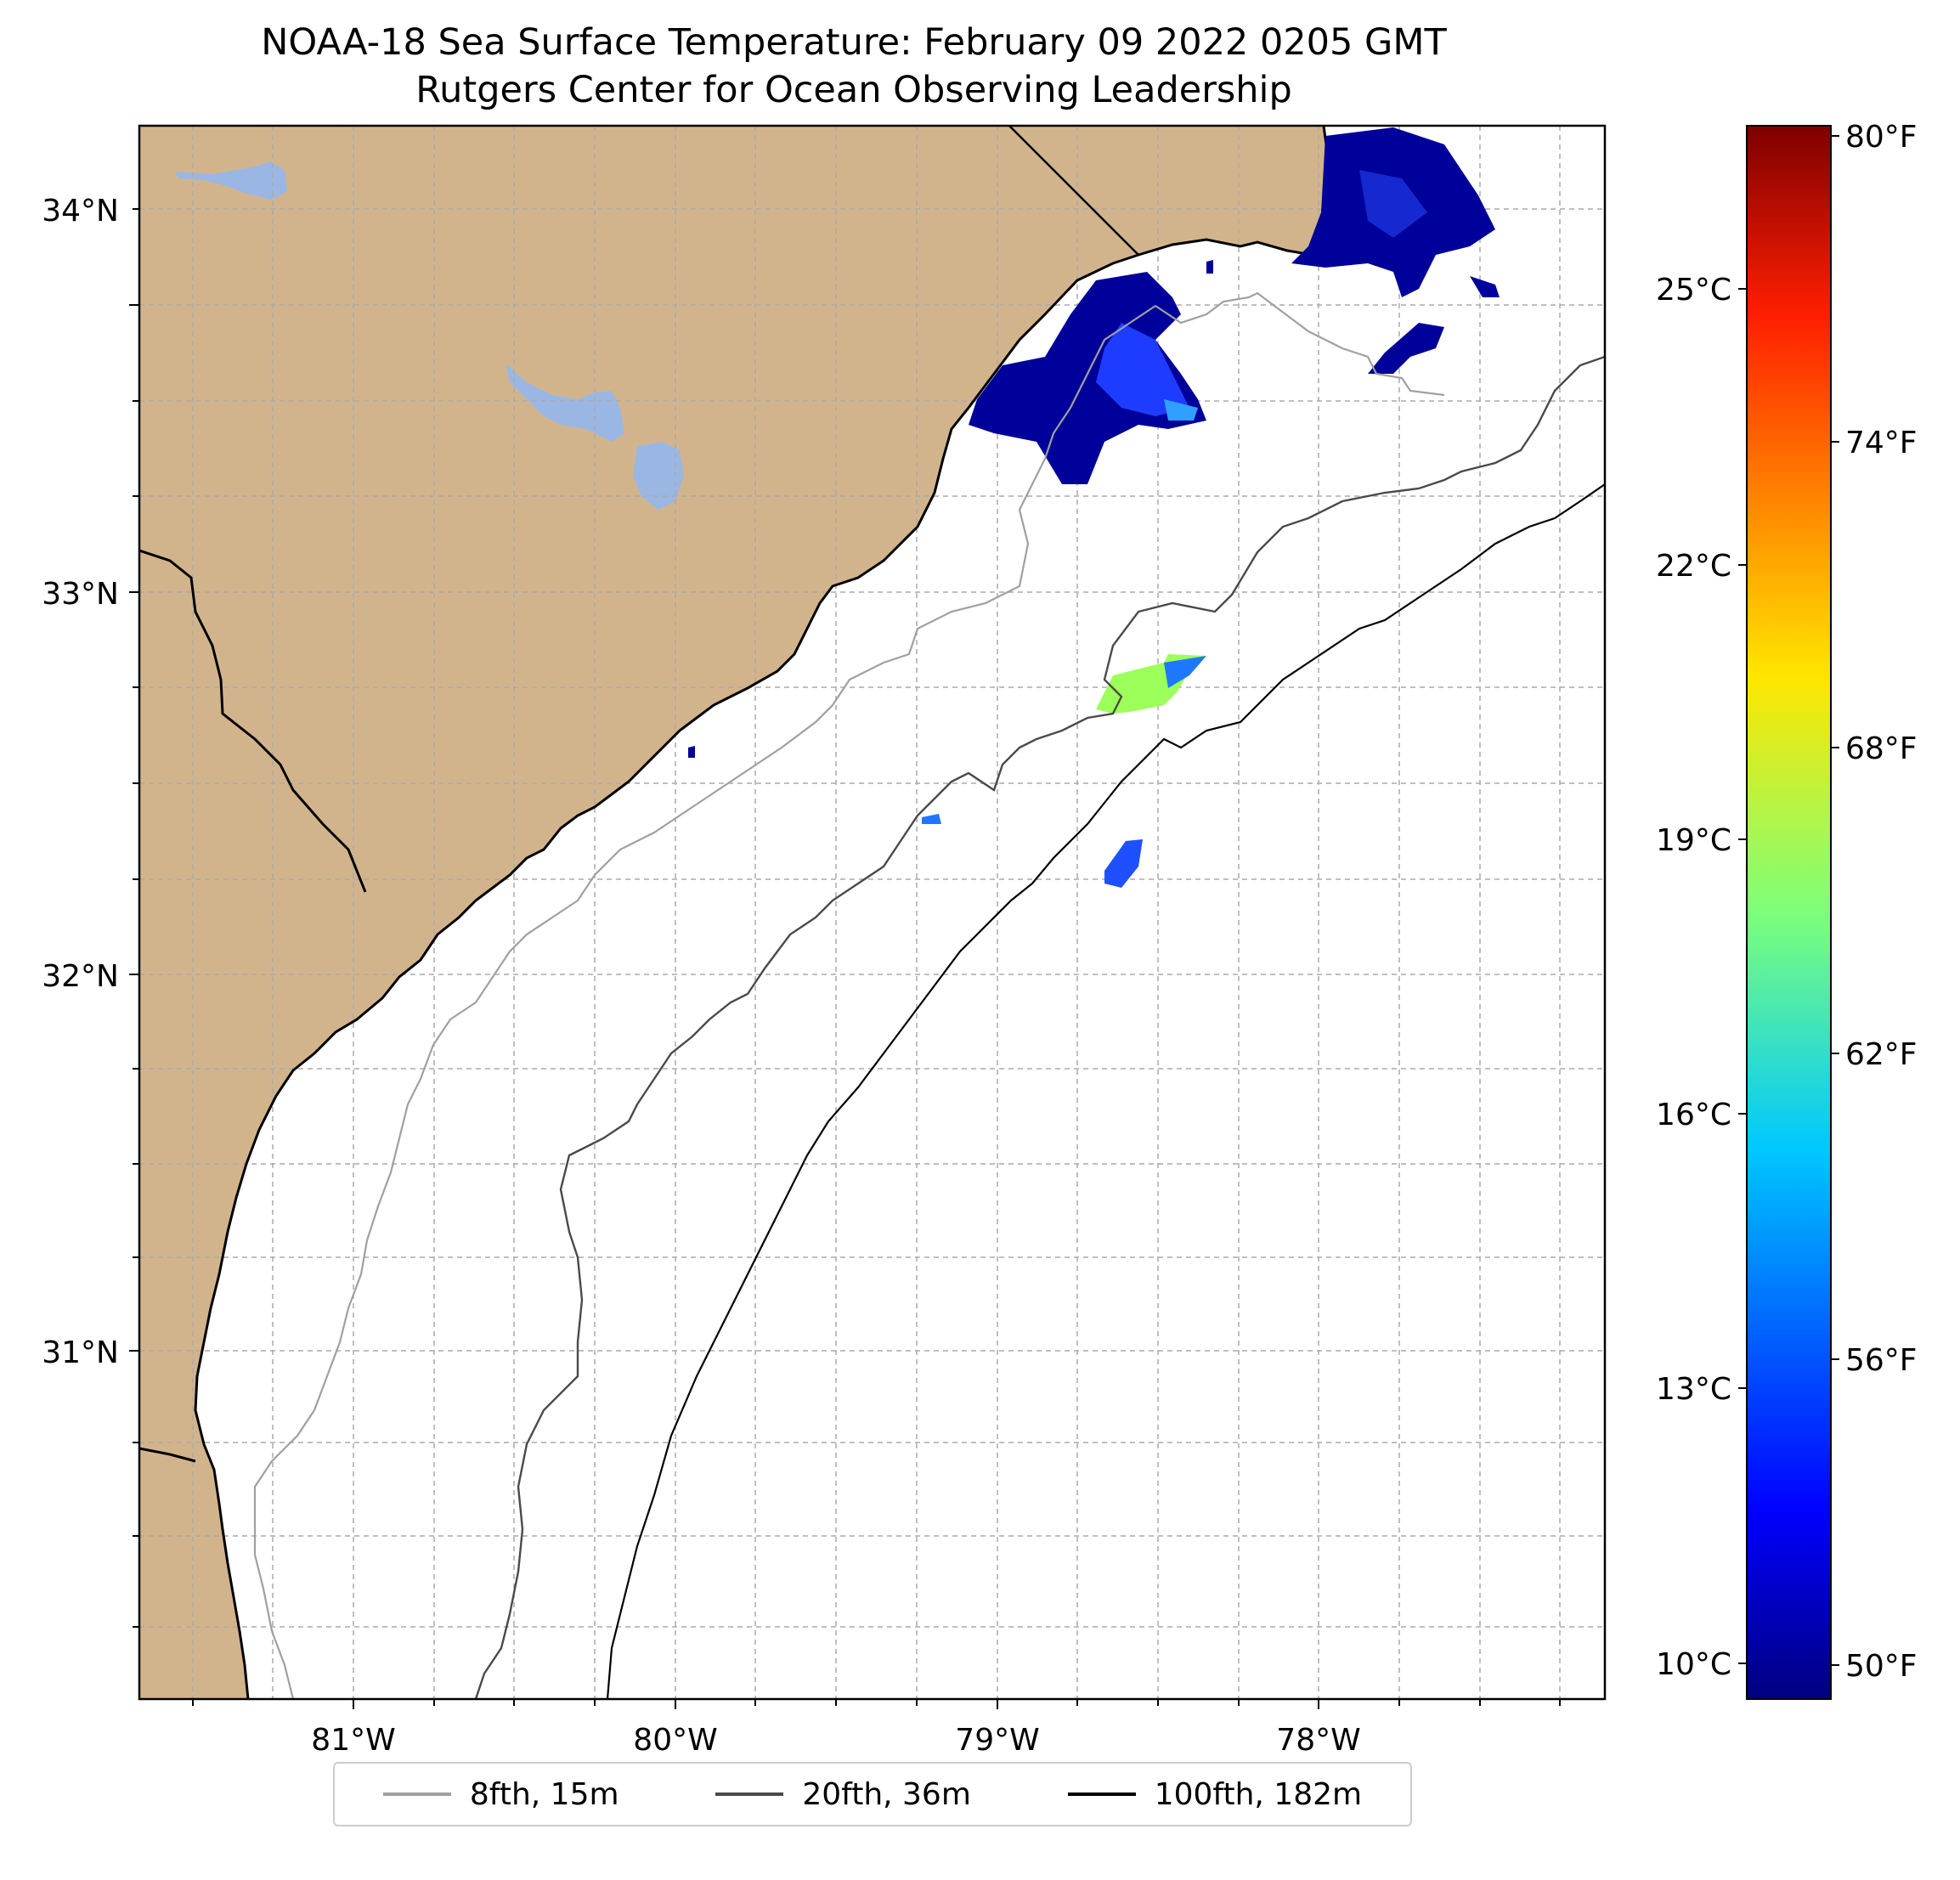 The height and width of the screenshot is (1880, 1960). I want to click on colorbar-label-19c: 19°C, so click(1694, 841).